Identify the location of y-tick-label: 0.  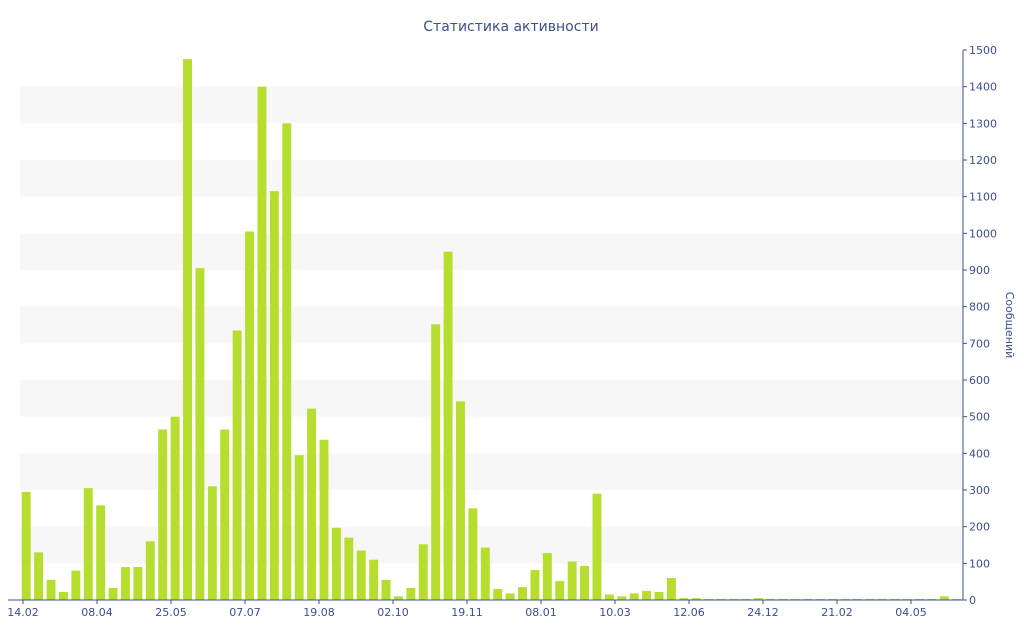
(972, 600).